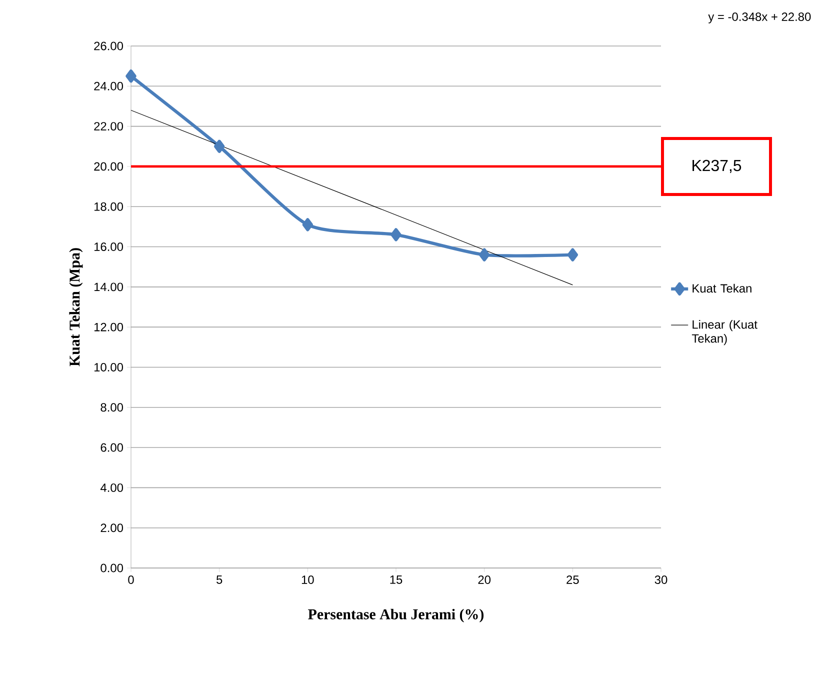  I want to click on text: y = -0.348x + 22.80, so click(759, 18).